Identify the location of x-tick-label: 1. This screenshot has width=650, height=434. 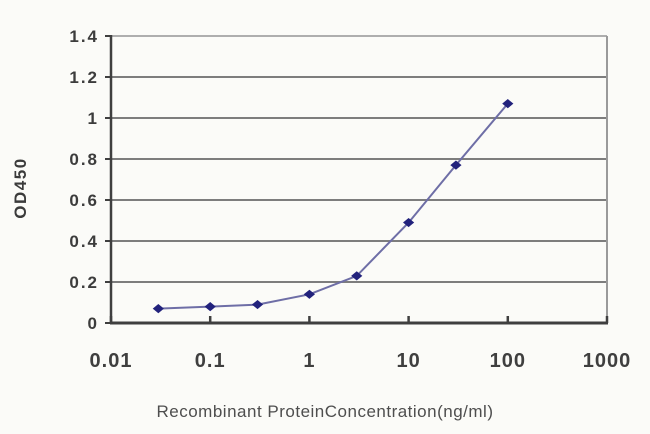
(309, 361).